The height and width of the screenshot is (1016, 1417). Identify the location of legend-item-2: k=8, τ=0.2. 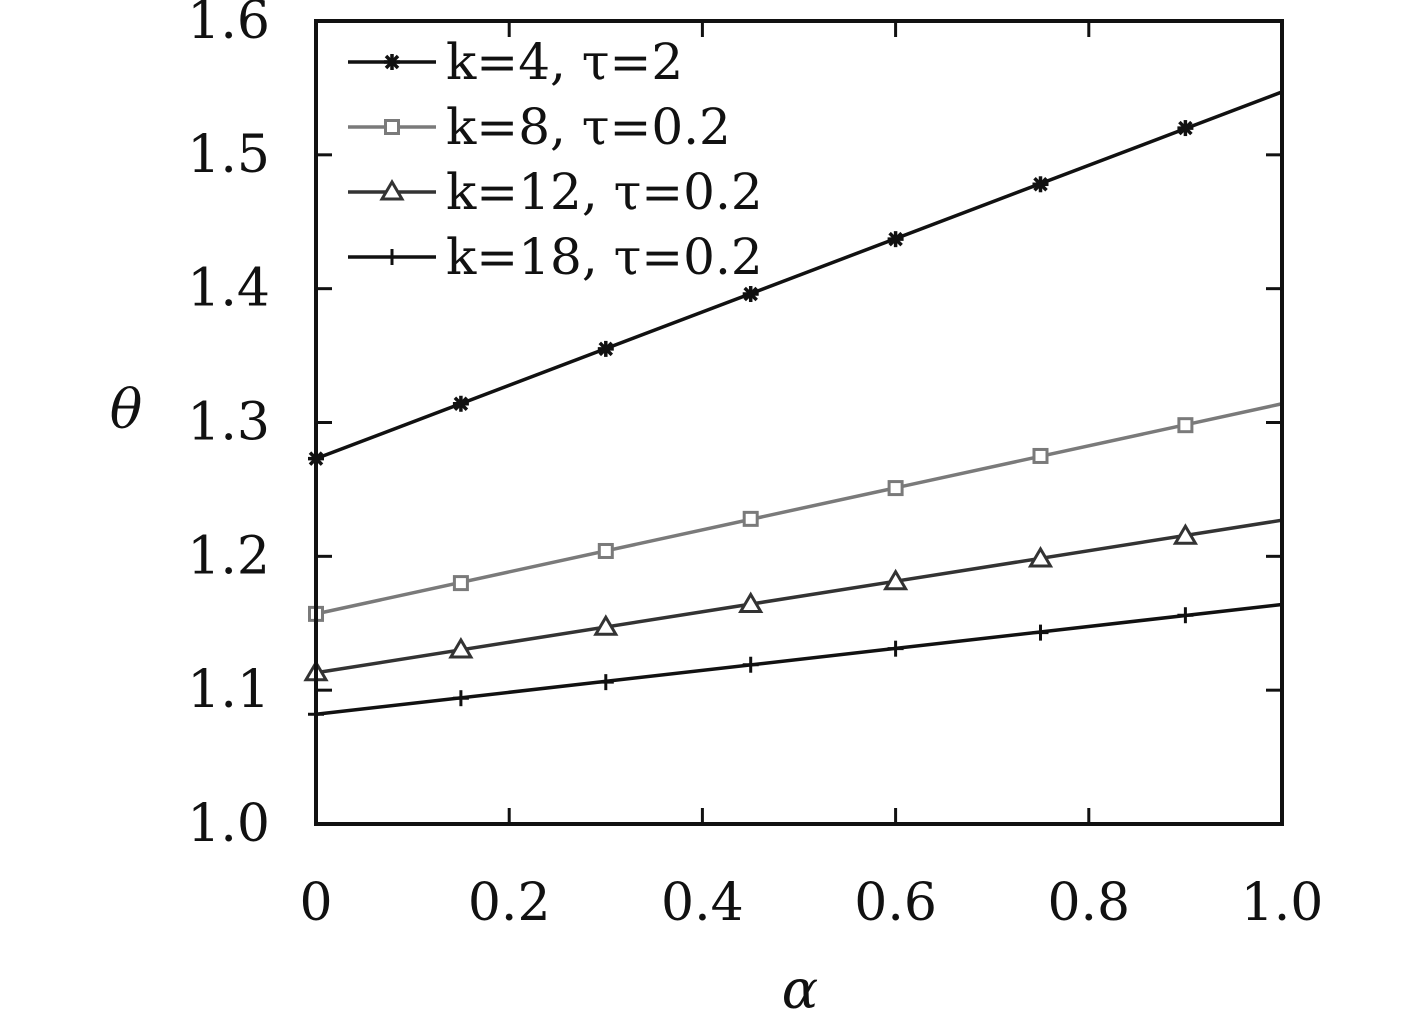
(539, 127).